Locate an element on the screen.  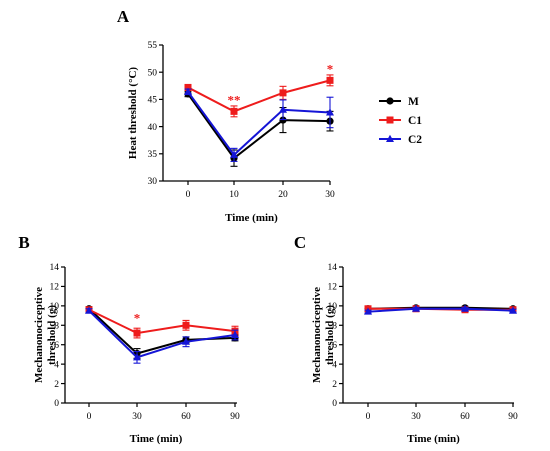
panel-label: B is located at coordinates (23, 242).